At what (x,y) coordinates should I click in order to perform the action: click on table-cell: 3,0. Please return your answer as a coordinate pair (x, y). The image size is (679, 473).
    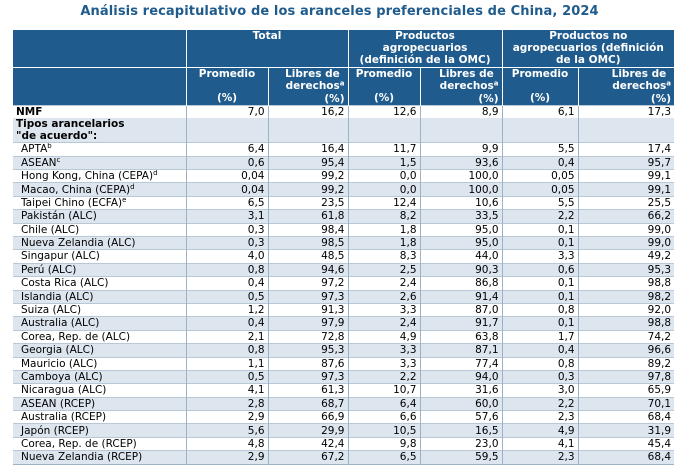
    Looking at the image, I should click on (540, 390).